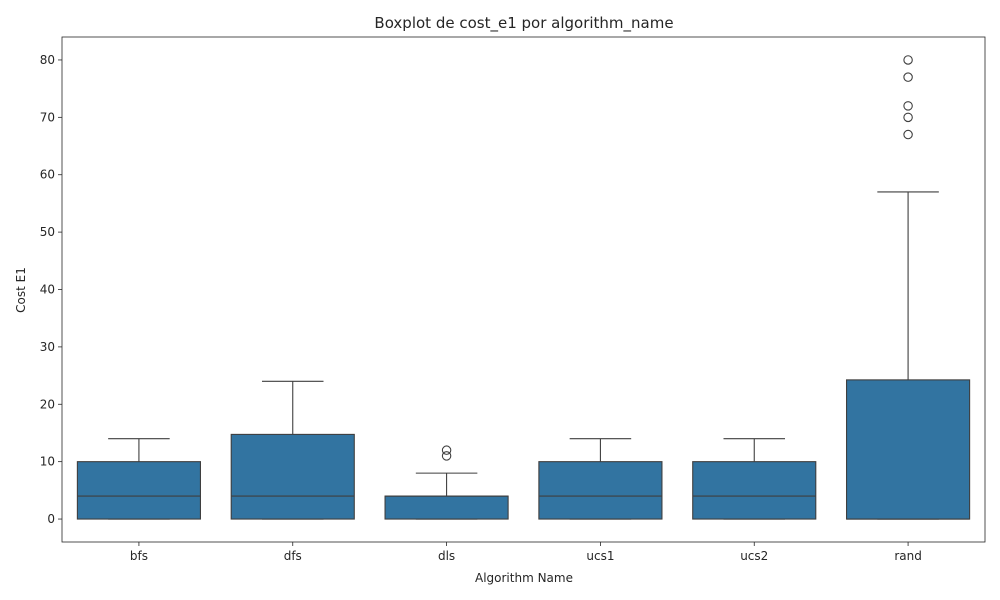  I want to click on y-tick-label: 70, so click(47, 117).